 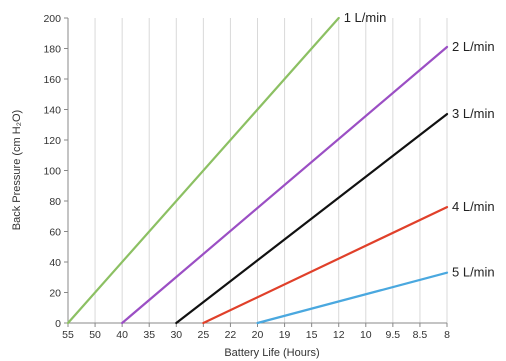 What do you see at coordinates (149, 335) in the screenshot?
I see `x-tick-label: 35` at bounding box center [149, 335].